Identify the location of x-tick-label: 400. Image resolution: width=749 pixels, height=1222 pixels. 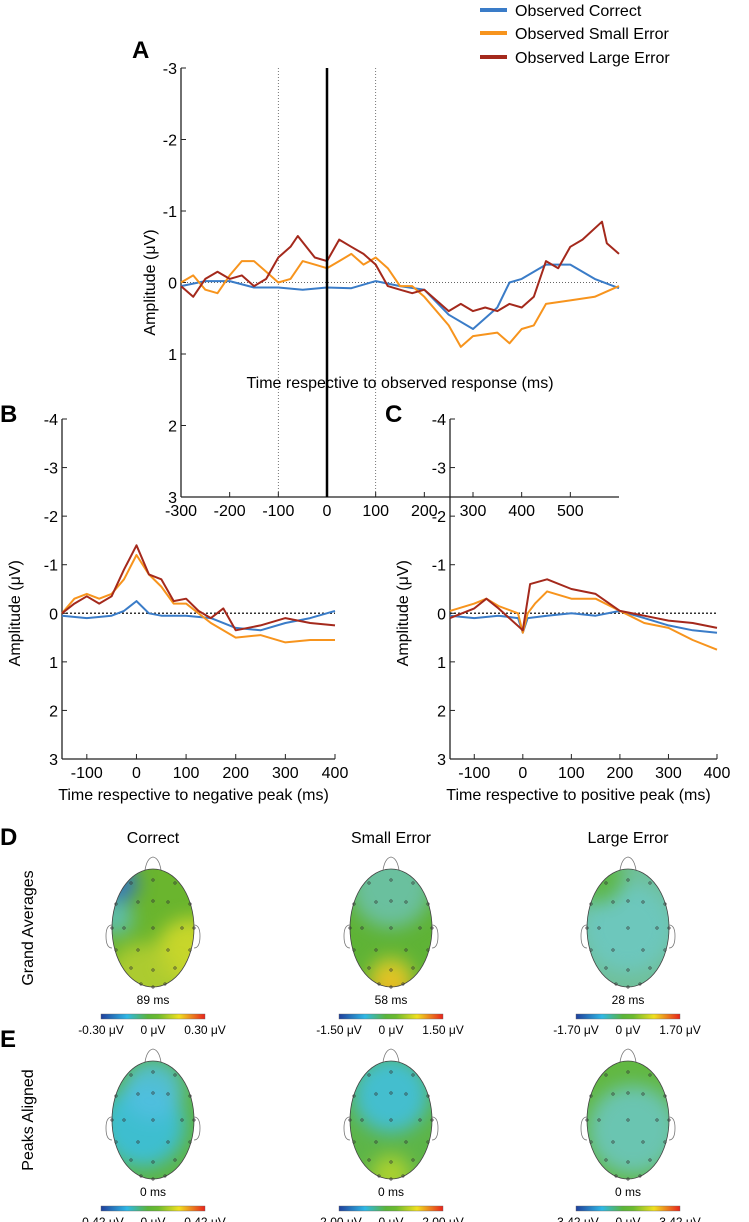
(717, 773).